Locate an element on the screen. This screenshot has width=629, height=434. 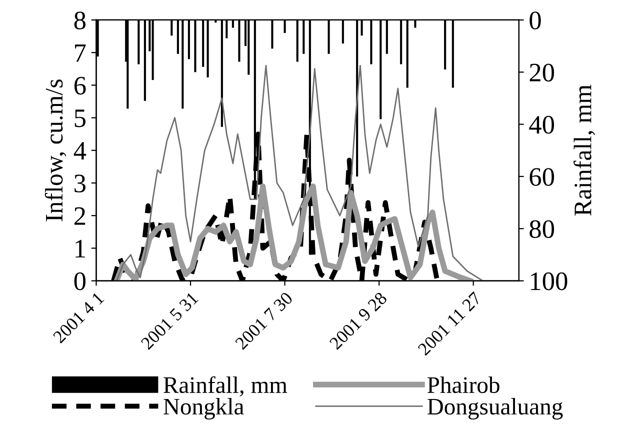
legend-label: Dongsualuang is located at coordinates (495, 409).